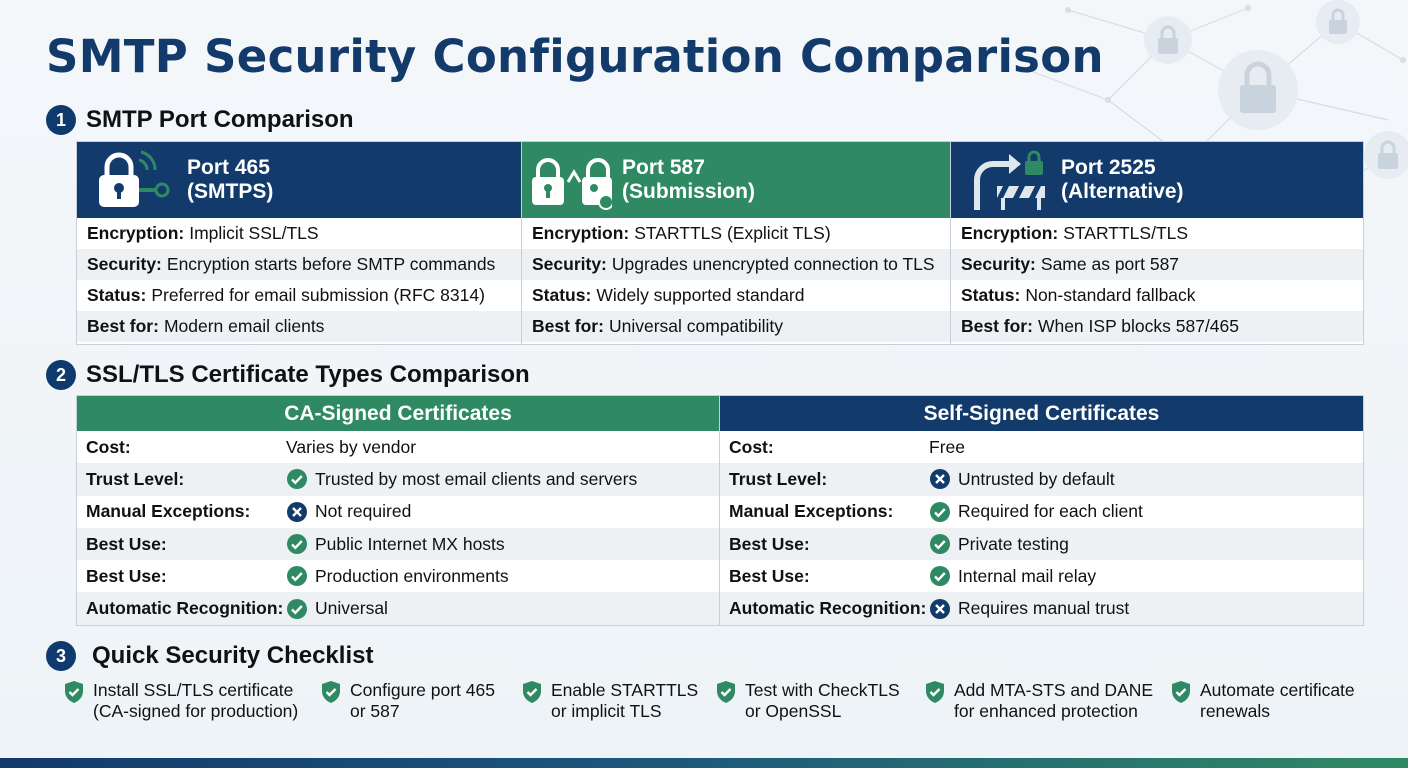 The image size is (1408, 768). Describe the element at coordinates (61, 375) in the screenshot. I see `section-number: 2` at that location.